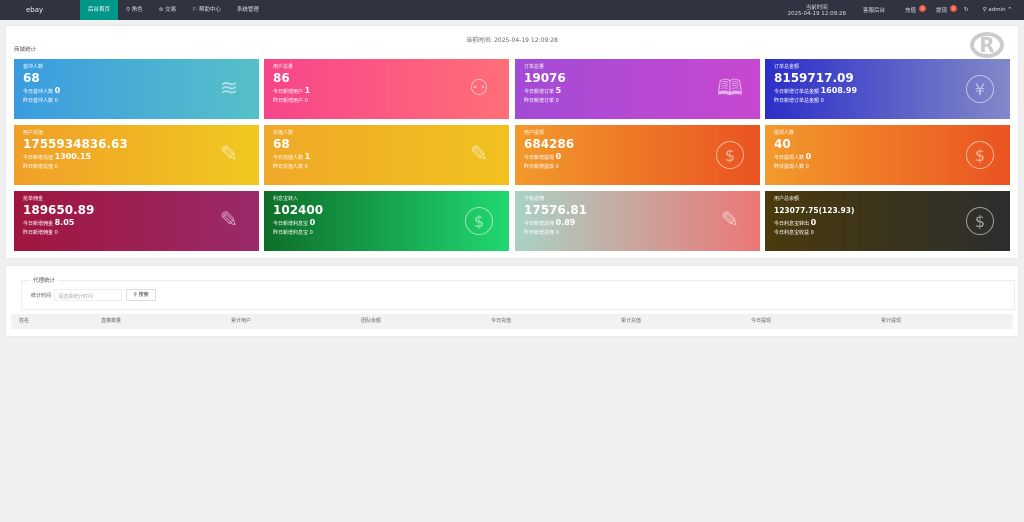  I want to click on stat-card: 抢单佣金 189650.89 今日新增佣金 8.05 昨日新增佣金 0 ✎, so click(136, 221).